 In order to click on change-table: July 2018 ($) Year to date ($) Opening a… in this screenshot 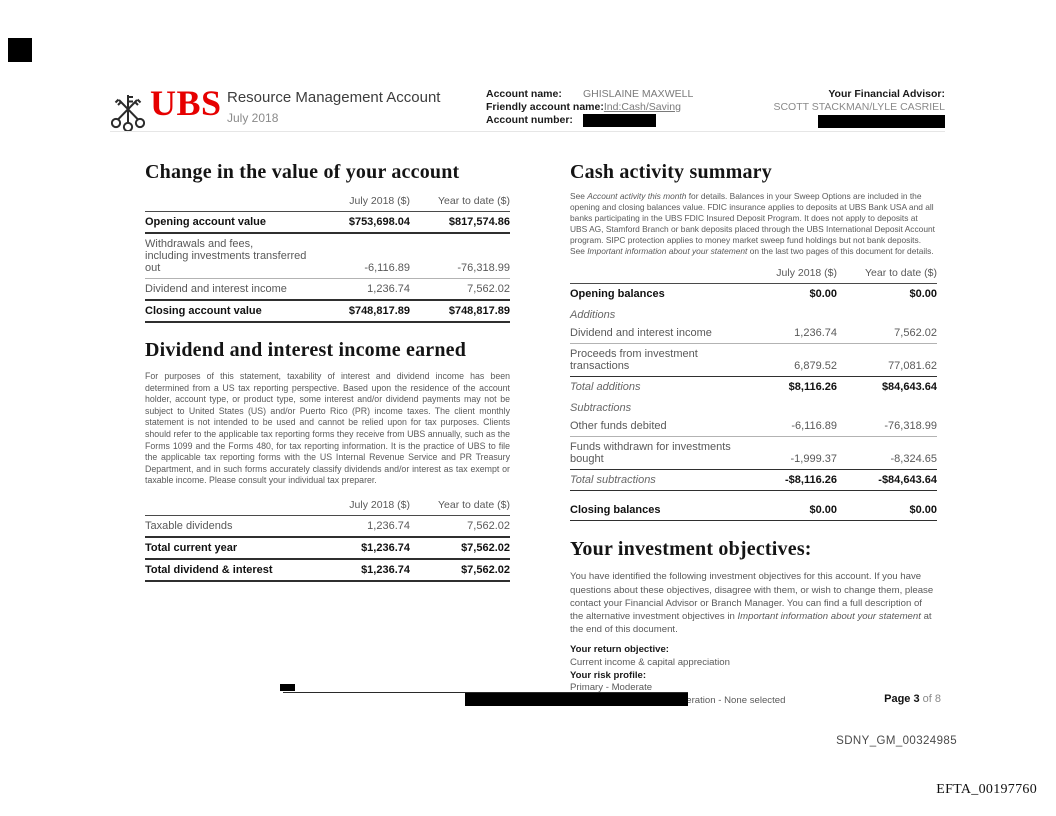, I will do `click(327, 257)`.